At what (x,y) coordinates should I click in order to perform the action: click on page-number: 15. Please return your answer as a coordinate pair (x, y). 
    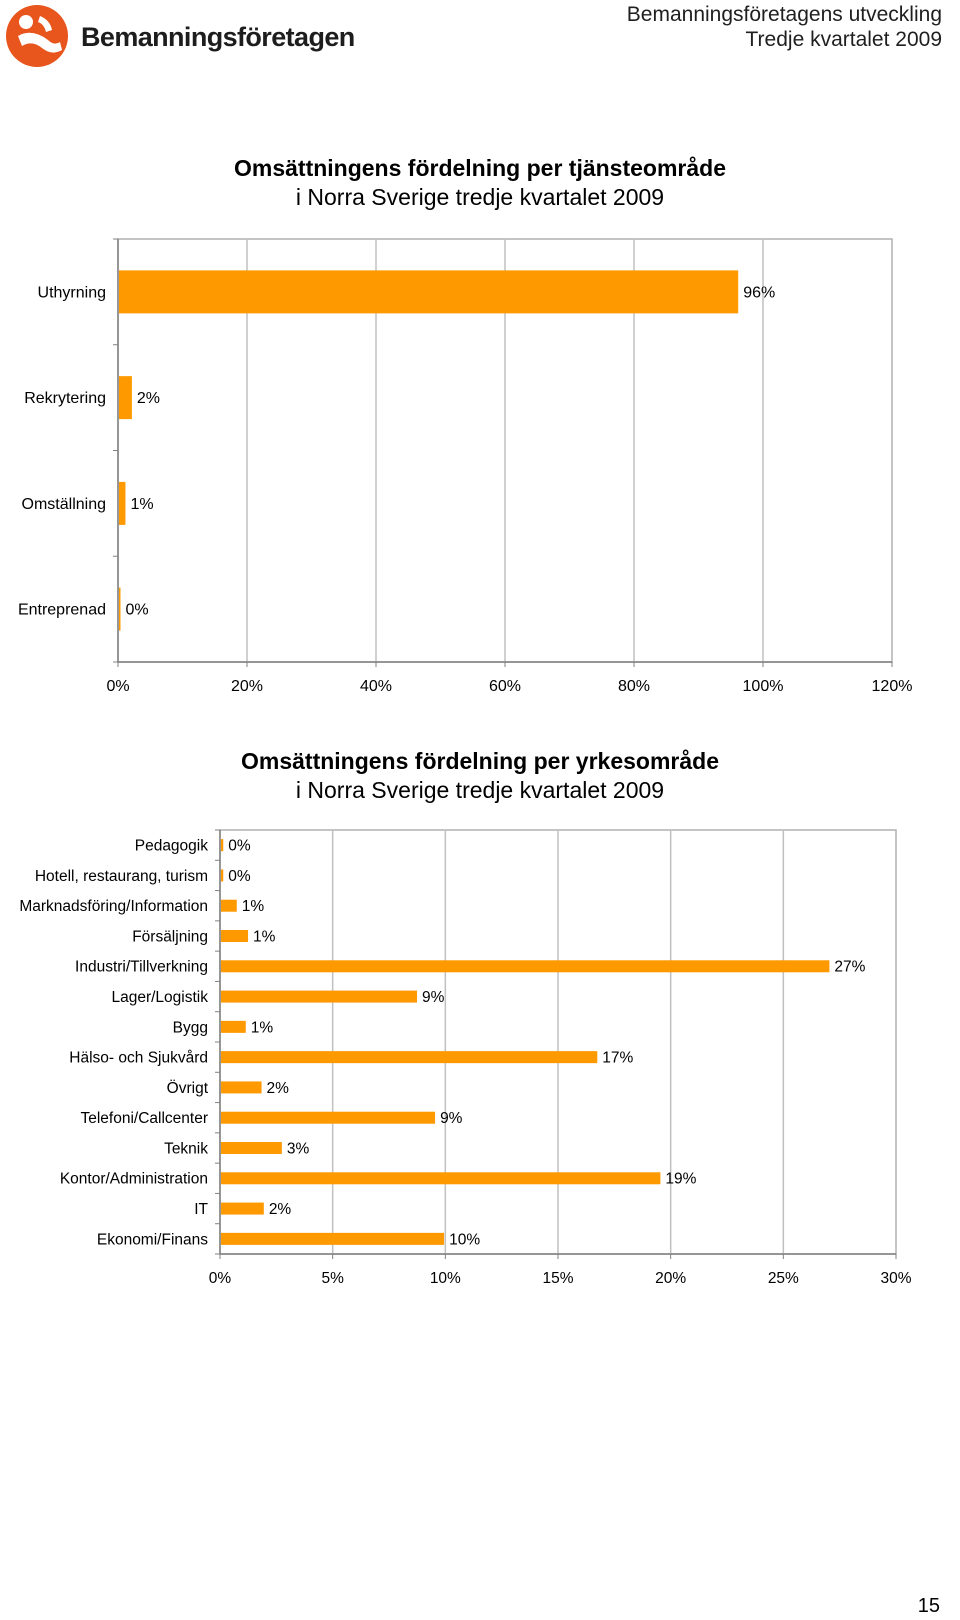
    Looking at the image, I should click on (928, 1606).